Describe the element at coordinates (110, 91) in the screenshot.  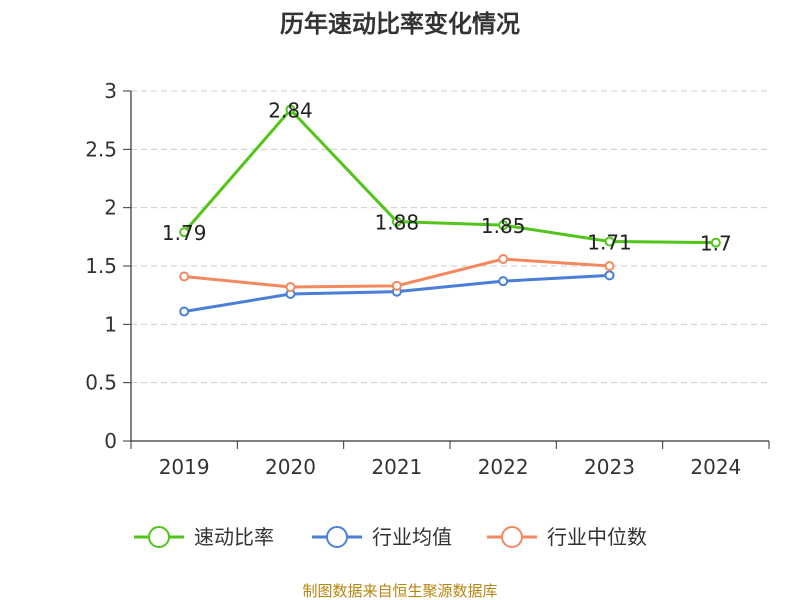
I see `y-tick-label: 3` at that location.